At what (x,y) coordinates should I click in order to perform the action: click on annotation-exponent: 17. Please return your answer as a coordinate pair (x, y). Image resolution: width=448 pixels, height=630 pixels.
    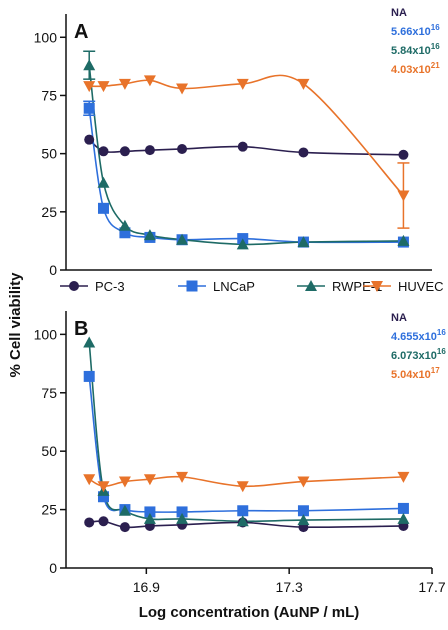
    Looking at the image, I should click on (435, 370).